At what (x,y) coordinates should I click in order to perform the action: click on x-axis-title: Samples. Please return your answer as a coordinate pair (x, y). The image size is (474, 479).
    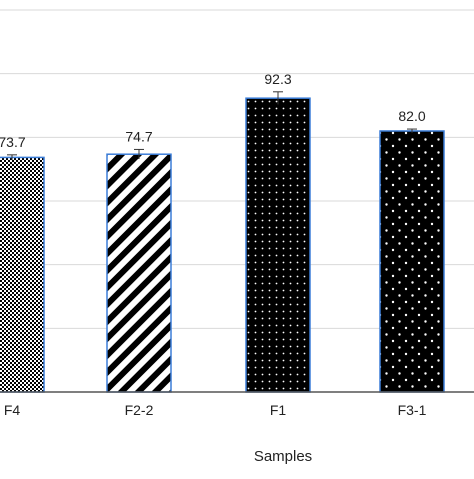
    Looking at the image, I should click on (283, 456).